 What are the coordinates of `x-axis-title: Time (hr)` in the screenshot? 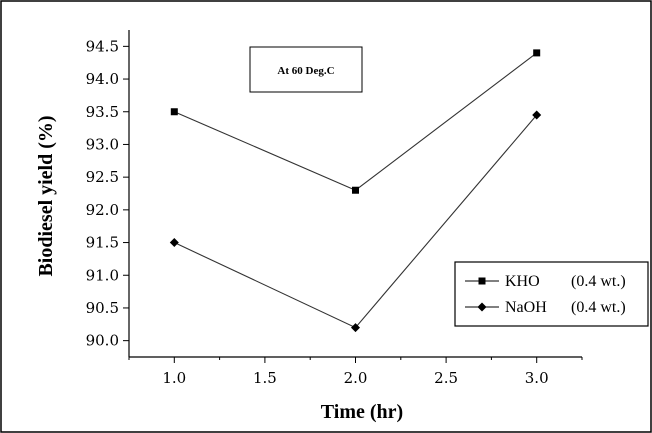 It's located at (362, 412).